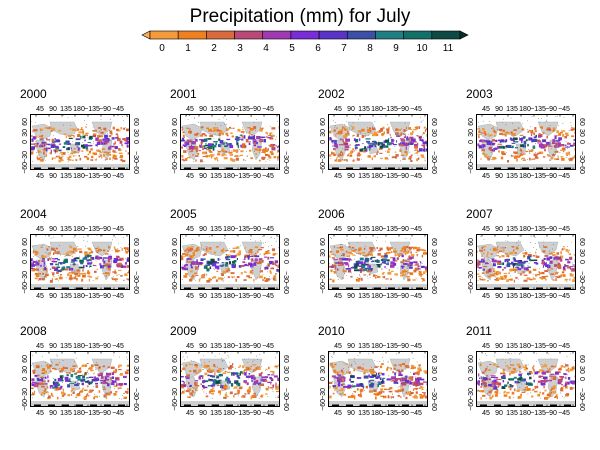 The width and height of the screenshot is (600, 450). I want to click on longitude-tick-label: −135, so click(242, 413).